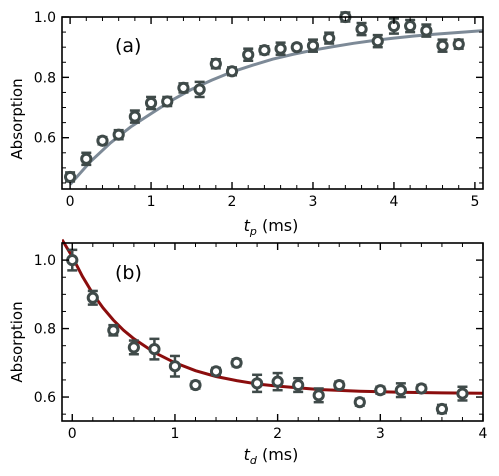  What do you see at coordinates (483, 434) in the screenshot?
I see `x-tick-label: 4` at bounding box center [483, 434].